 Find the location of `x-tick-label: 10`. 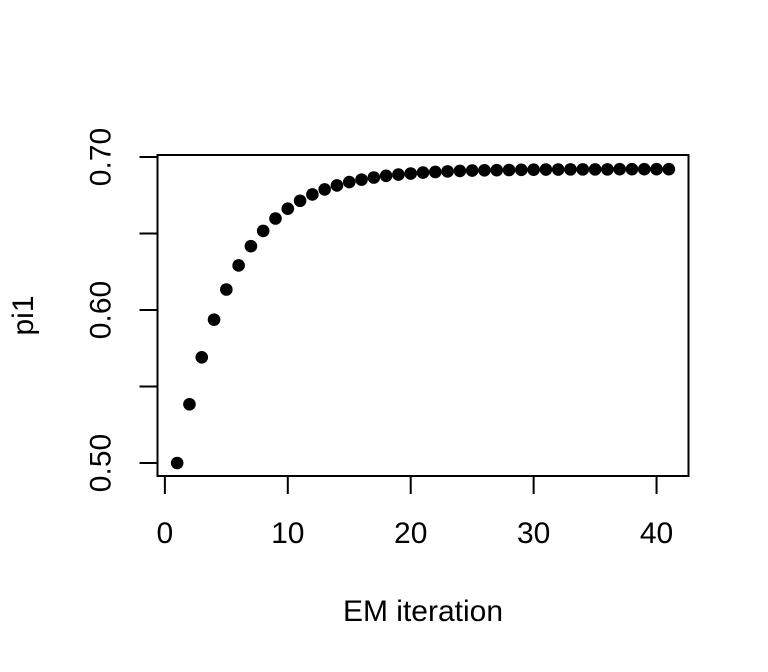

x-tick-label: 10 is located at coordinates (287, 533).